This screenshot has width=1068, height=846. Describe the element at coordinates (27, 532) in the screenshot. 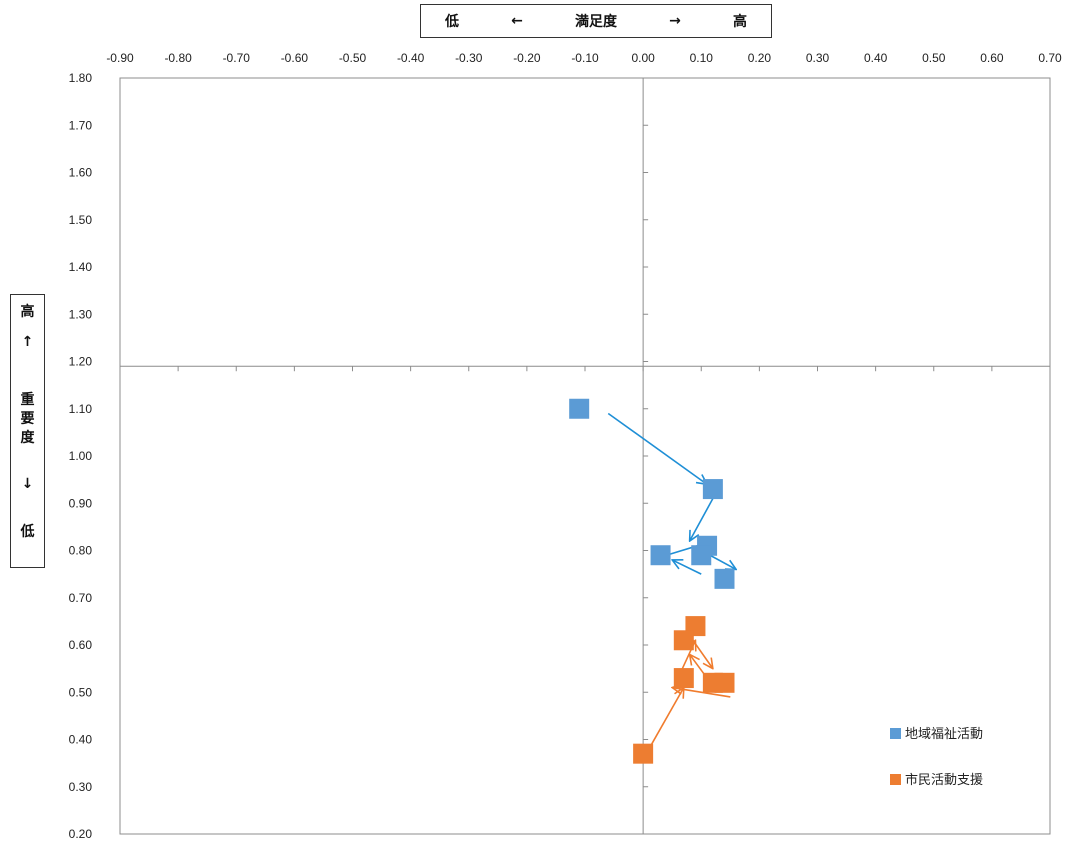

I see `y-axis-title-low: 低` at that location.